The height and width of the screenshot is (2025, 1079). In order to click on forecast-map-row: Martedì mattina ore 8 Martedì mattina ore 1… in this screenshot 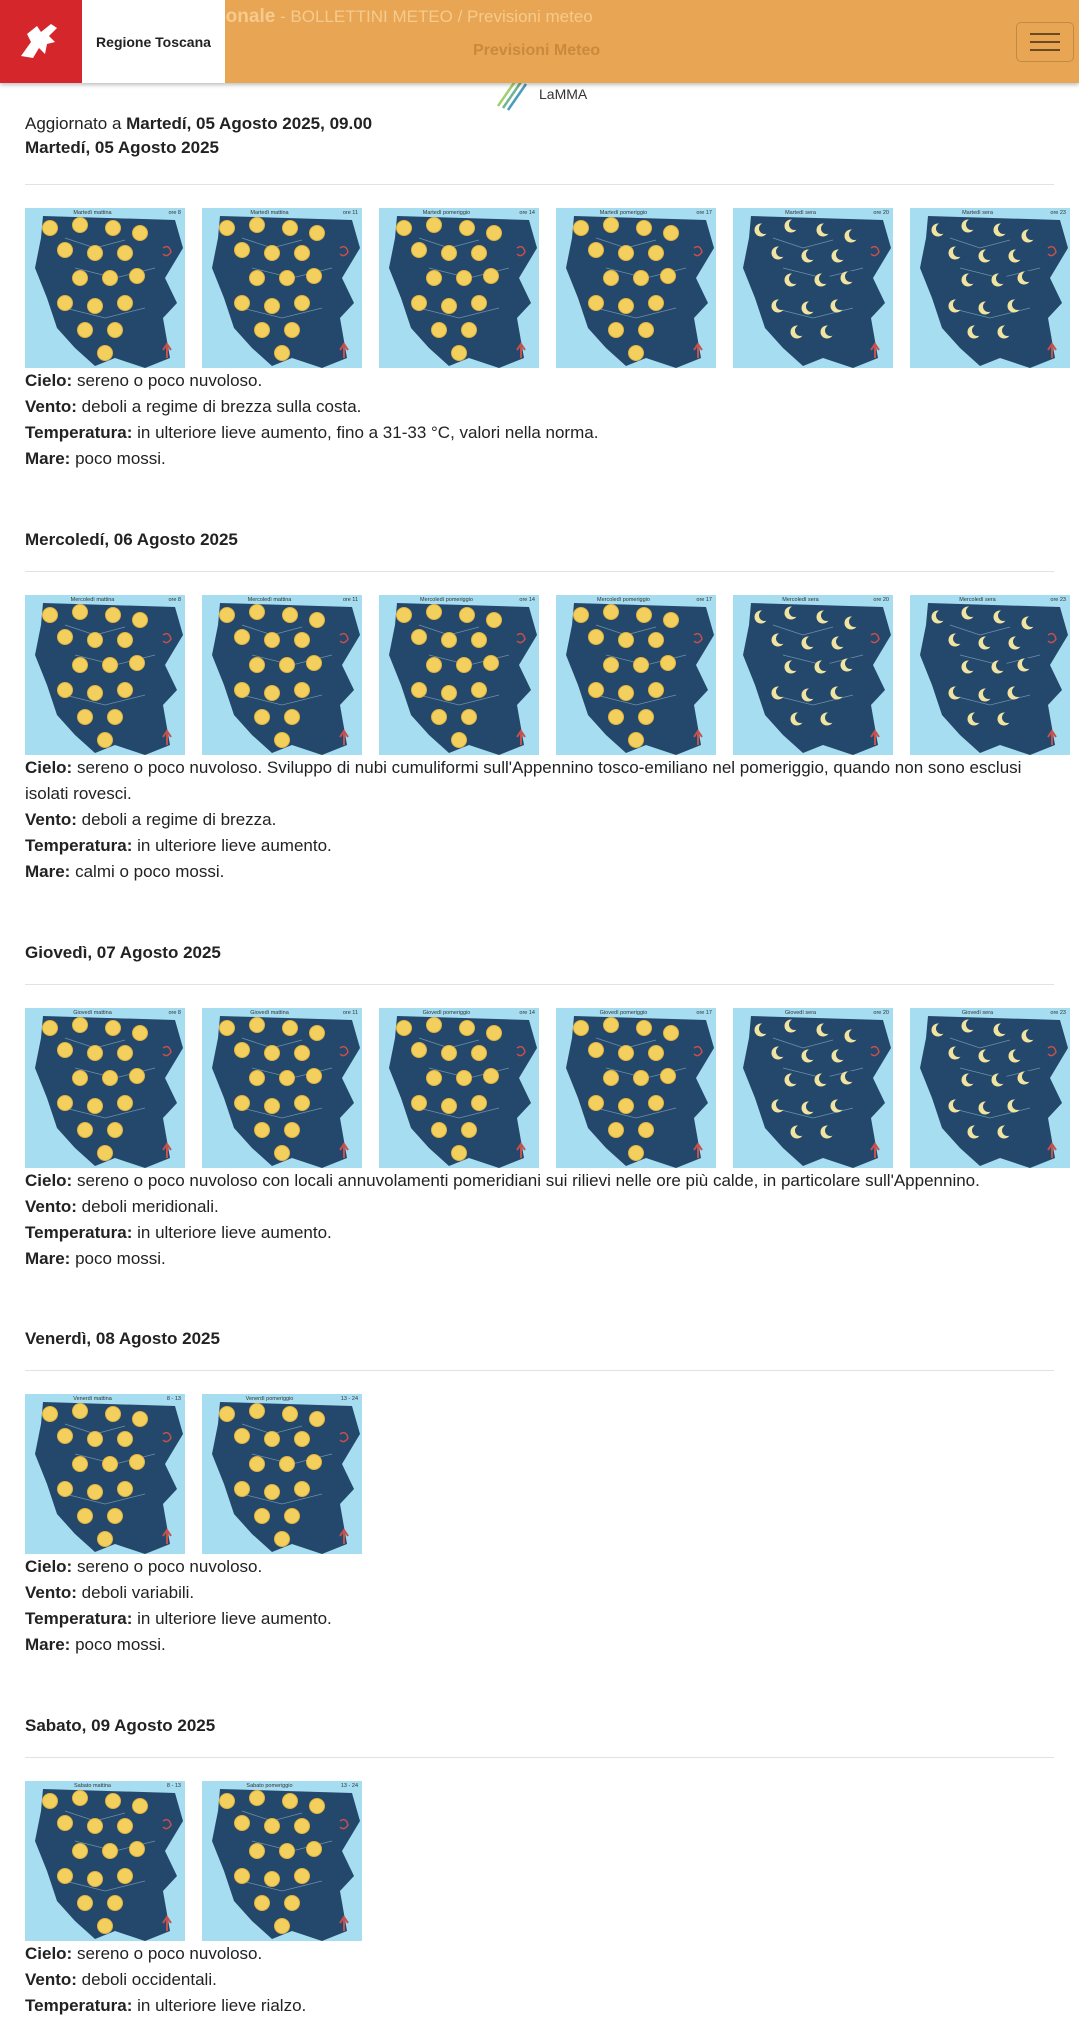, I will do `click(547, 288)`.